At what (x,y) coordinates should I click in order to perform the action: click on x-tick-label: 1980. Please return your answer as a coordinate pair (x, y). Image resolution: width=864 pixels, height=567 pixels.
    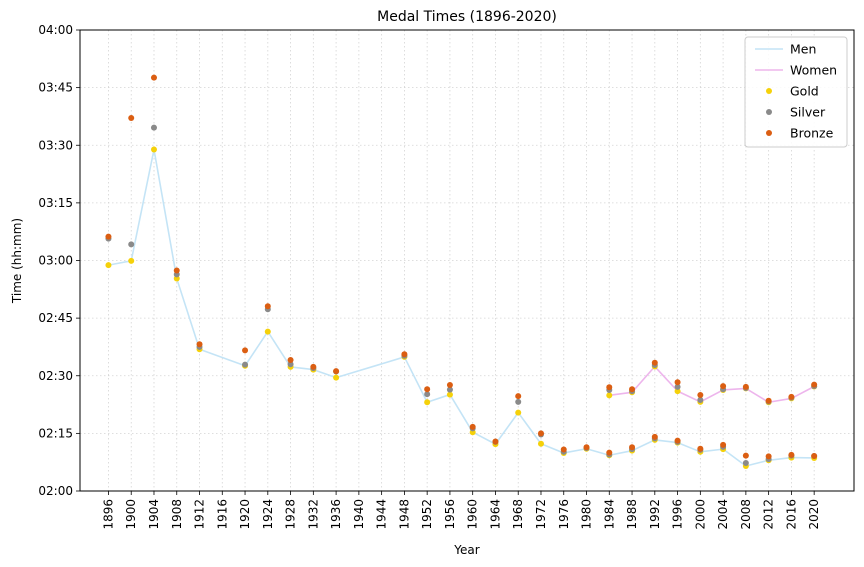
    Looking at the image, I should click on (587, 514).